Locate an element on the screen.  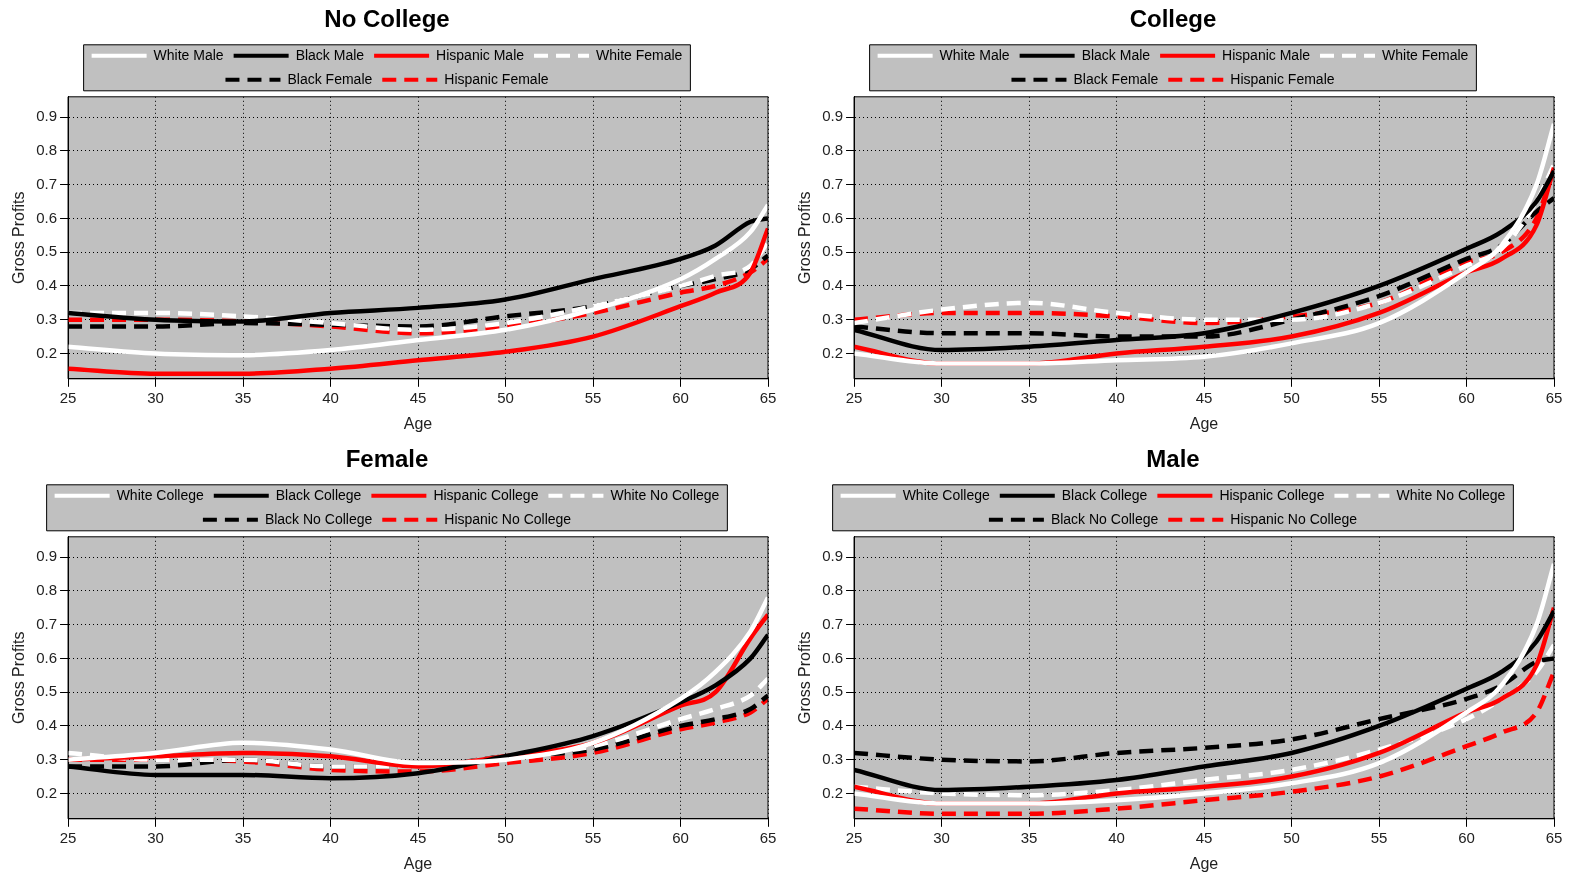
legend-label: White College is located at coordinates (946, 494).